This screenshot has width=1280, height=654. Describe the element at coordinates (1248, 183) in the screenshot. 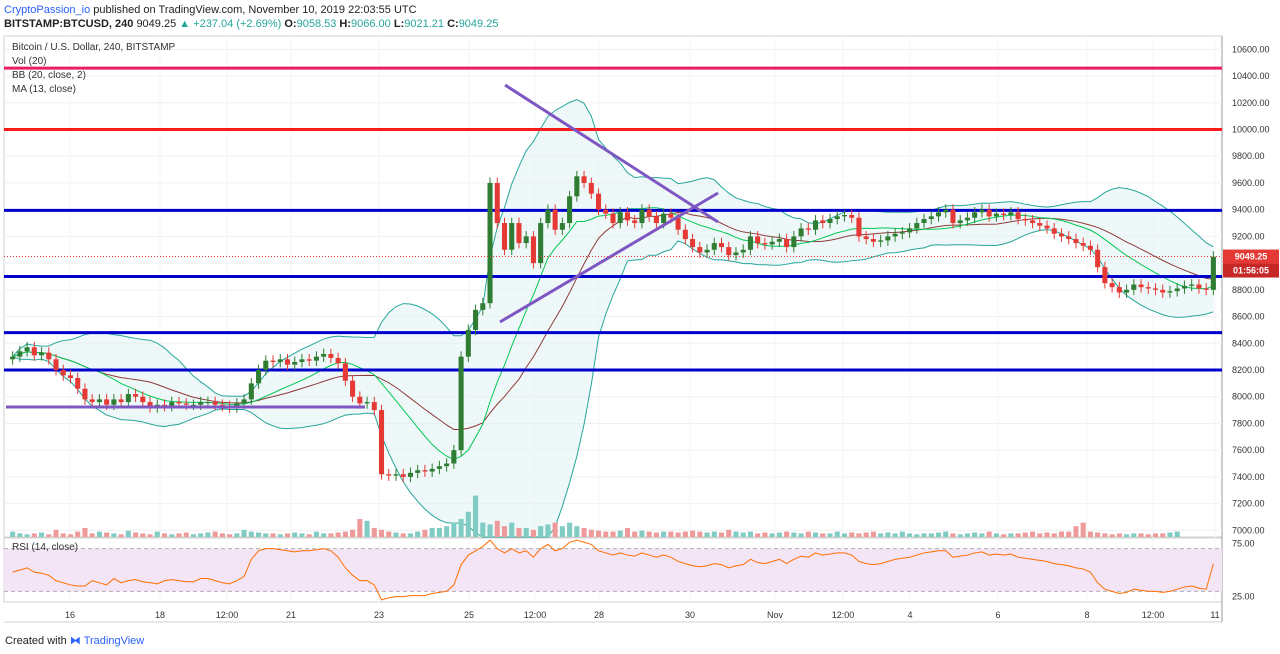

I see `price-tick-label: 9600.00` at that location.